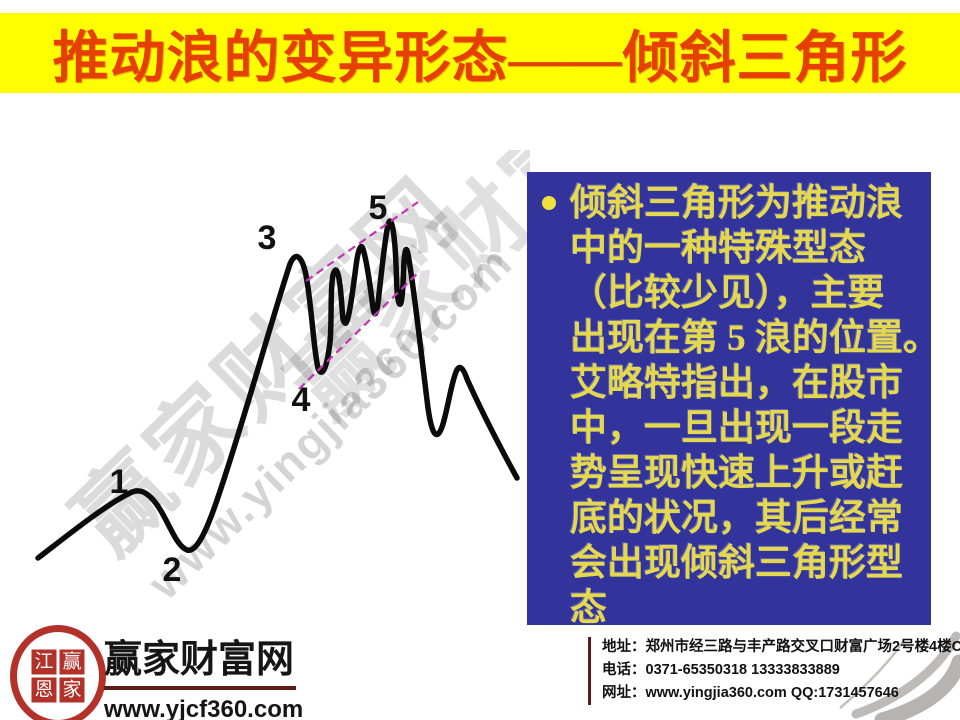  I want to click on seal-char: 赢, so click(72, 662).